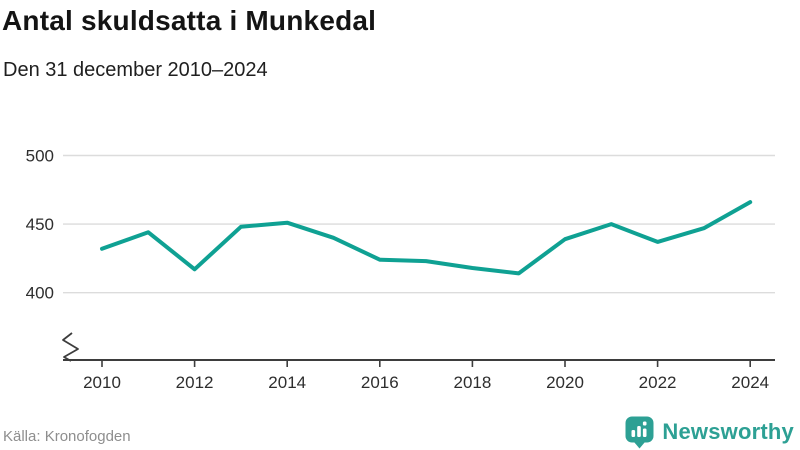 Image resolution: width=800 pixels, height=450 pixels. I want to click on x-tick-label: 2010, so click(102, 382).